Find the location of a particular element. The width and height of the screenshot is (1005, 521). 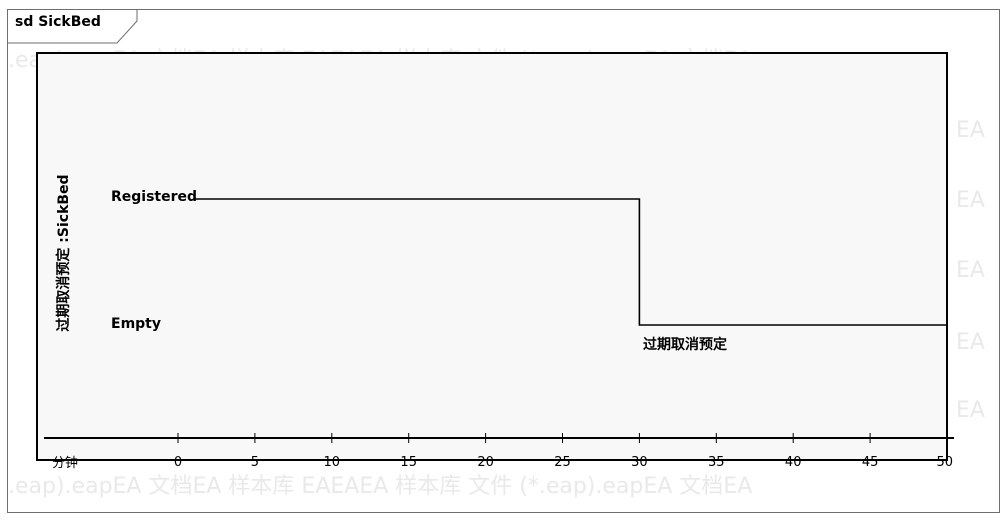

lifeline-label: 过期取消预定 :SickBed is located at coordinates (63, 252).